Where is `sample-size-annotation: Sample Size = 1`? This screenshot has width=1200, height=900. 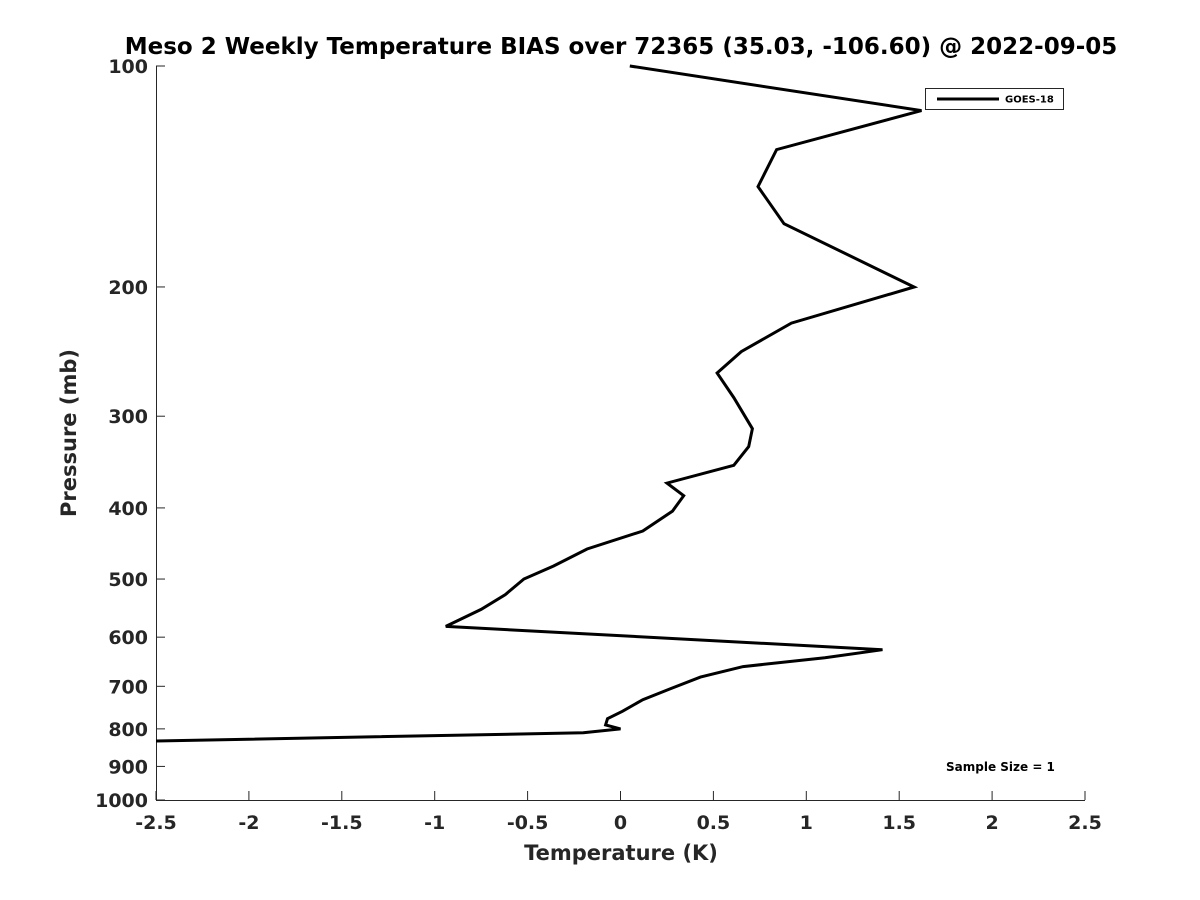
sample-size-annotation: Sample Size = 1 is located at coordinates (1000, 767).